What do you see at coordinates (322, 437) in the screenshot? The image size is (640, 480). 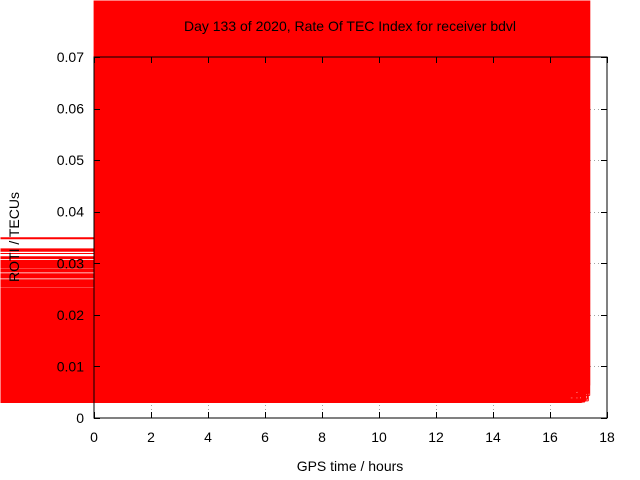 I see `x-tick-label: 8` at bounding box center [322, 437].